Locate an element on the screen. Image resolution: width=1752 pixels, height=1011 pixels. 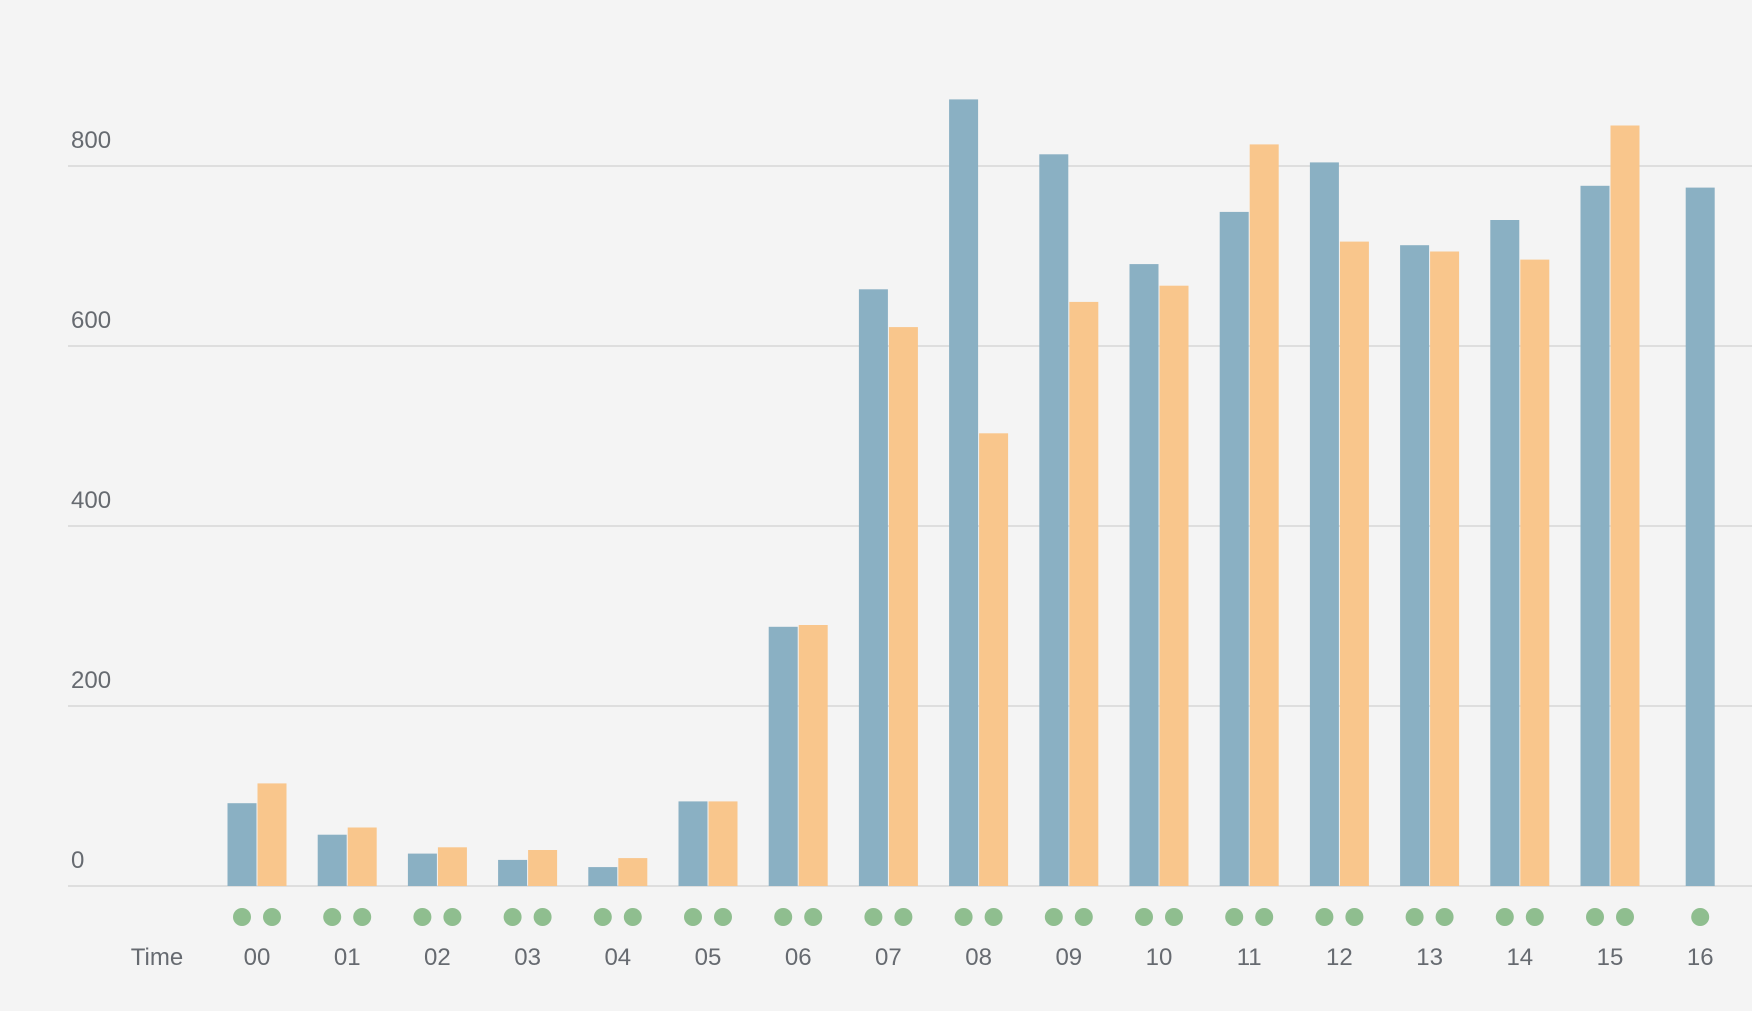
x-tick-label: 12 is located at coordinates (1339, 957).